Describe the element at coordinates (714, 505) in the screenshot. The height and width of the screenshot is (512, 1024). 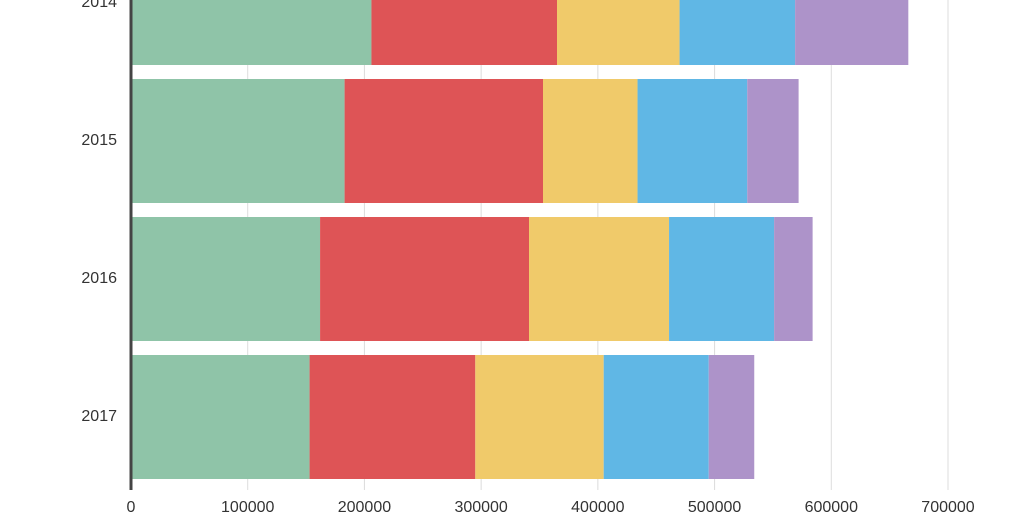
I see `x-tick-label: 500000` at that location.